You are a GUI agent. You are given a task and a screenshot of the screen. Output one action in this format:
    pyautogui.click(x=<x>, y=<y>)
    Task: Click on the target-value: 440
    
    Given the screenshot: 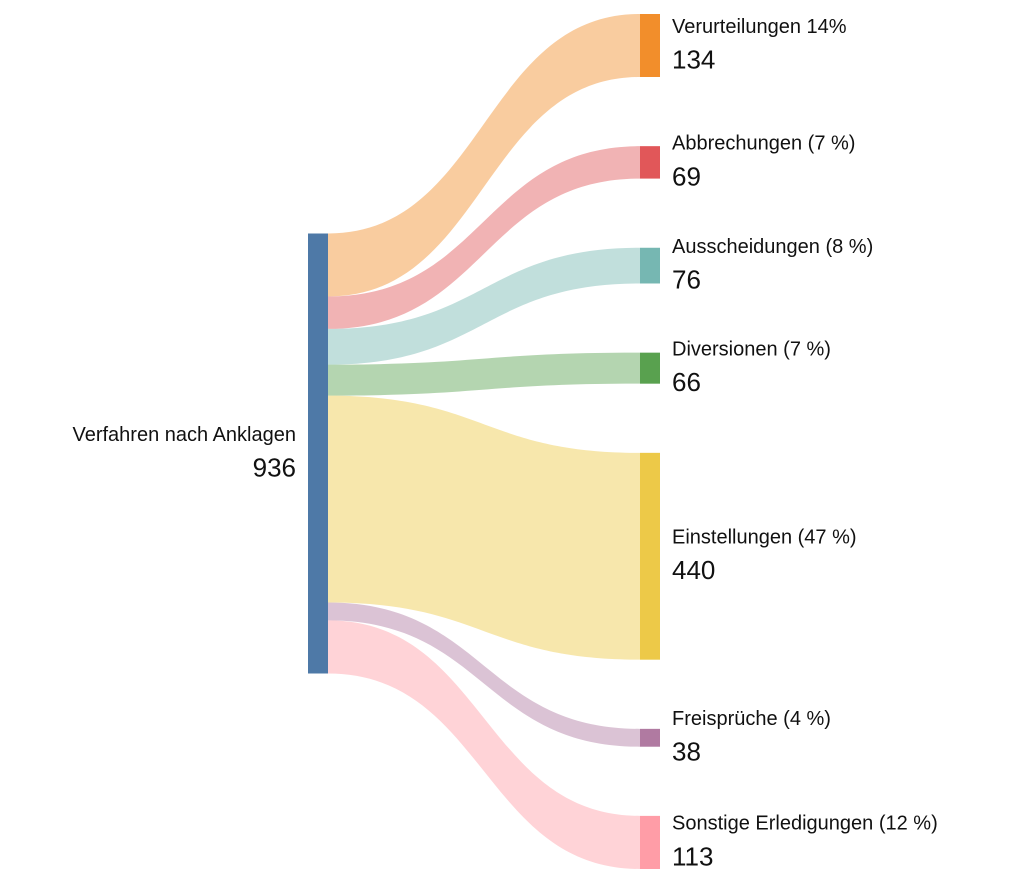 What is the action you would take?
    pyautogui.click(x=693, y=570)
    